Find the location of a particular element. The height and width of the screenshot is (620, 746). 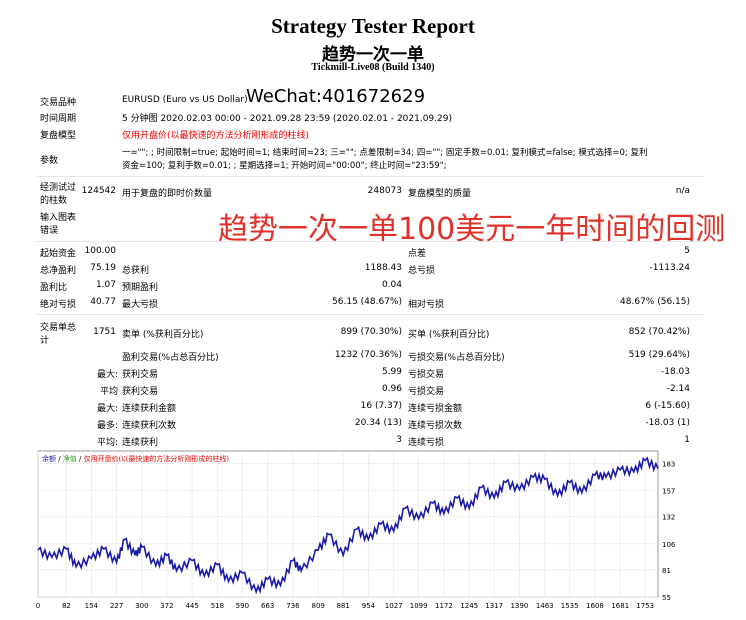

x-tick-label: 590 is located at coordinates (242, 606).